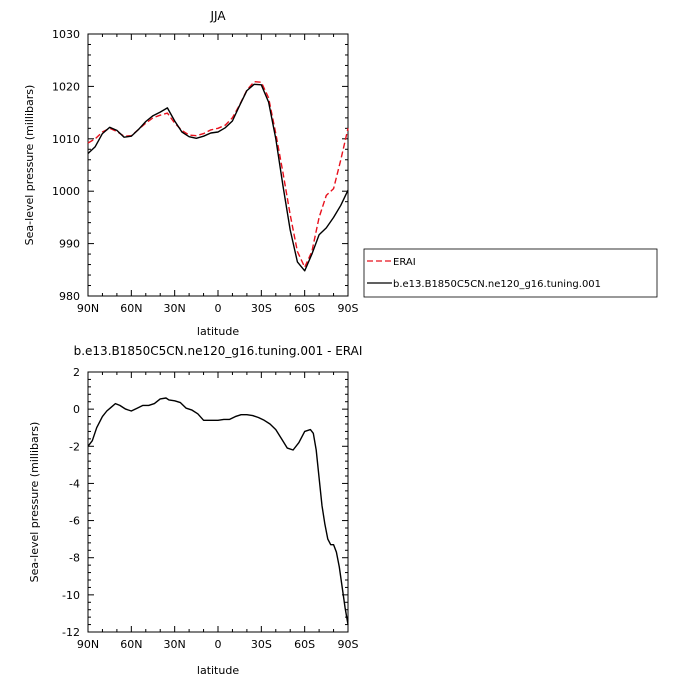 Image resolution: width=682 pixels, height=682 pixels. What do you see at coordinates (71, 632) in the screenshot?
I see `y-tick-label: -12` at bounding box center [71, 632].